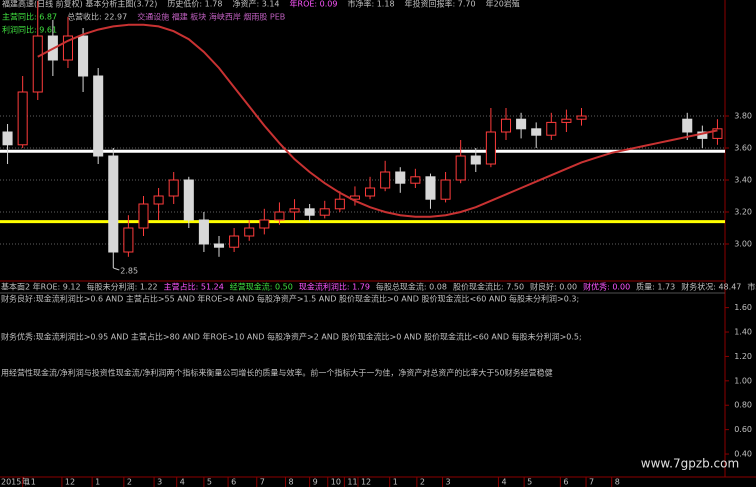 The width and height of the screenshot is (756, 487). What do you see at coordinates (122, 287) in the screenshot?
I see `indicator-value: 每股未分利润: 1.22` at bounding box center [122, 287].